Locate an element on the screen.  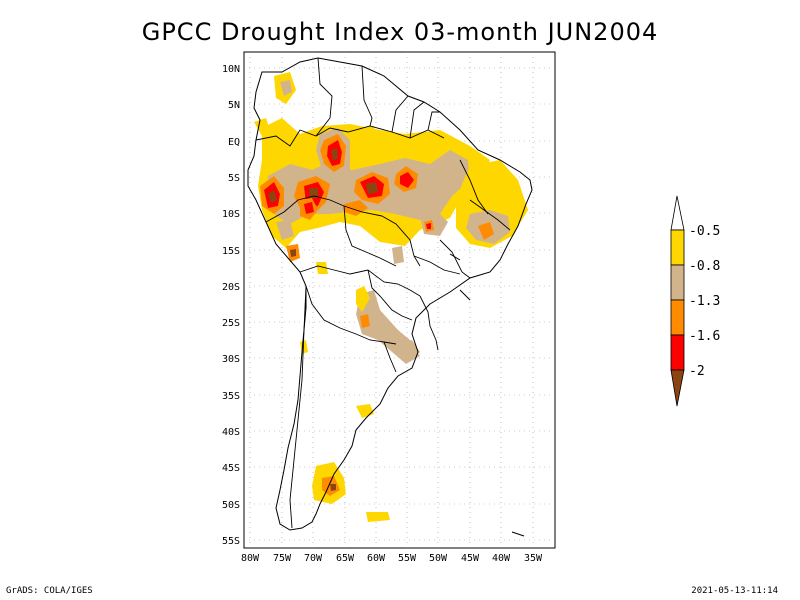
lat-tick-label: 50S is located at coordinates (231, 505).